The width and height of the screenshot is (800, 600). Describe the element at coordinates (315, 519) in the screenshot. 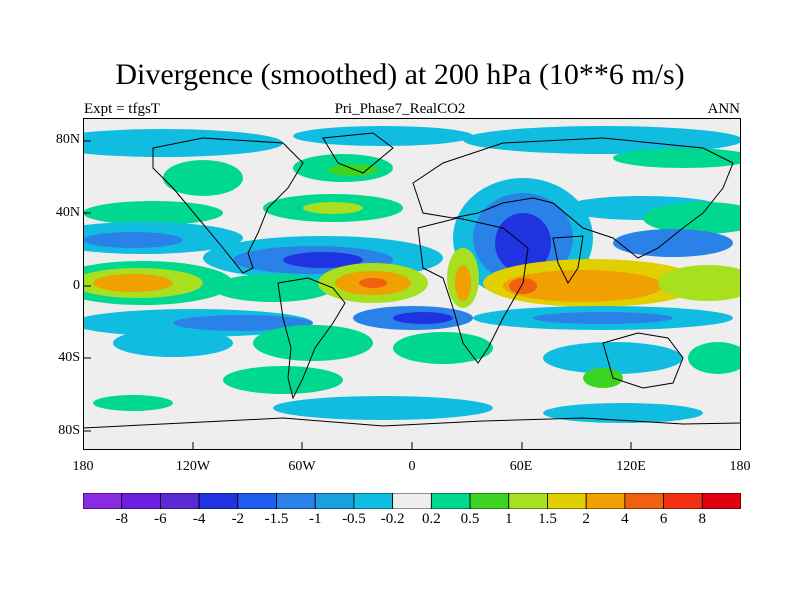

I see `colorbar-label: -1` at that location.